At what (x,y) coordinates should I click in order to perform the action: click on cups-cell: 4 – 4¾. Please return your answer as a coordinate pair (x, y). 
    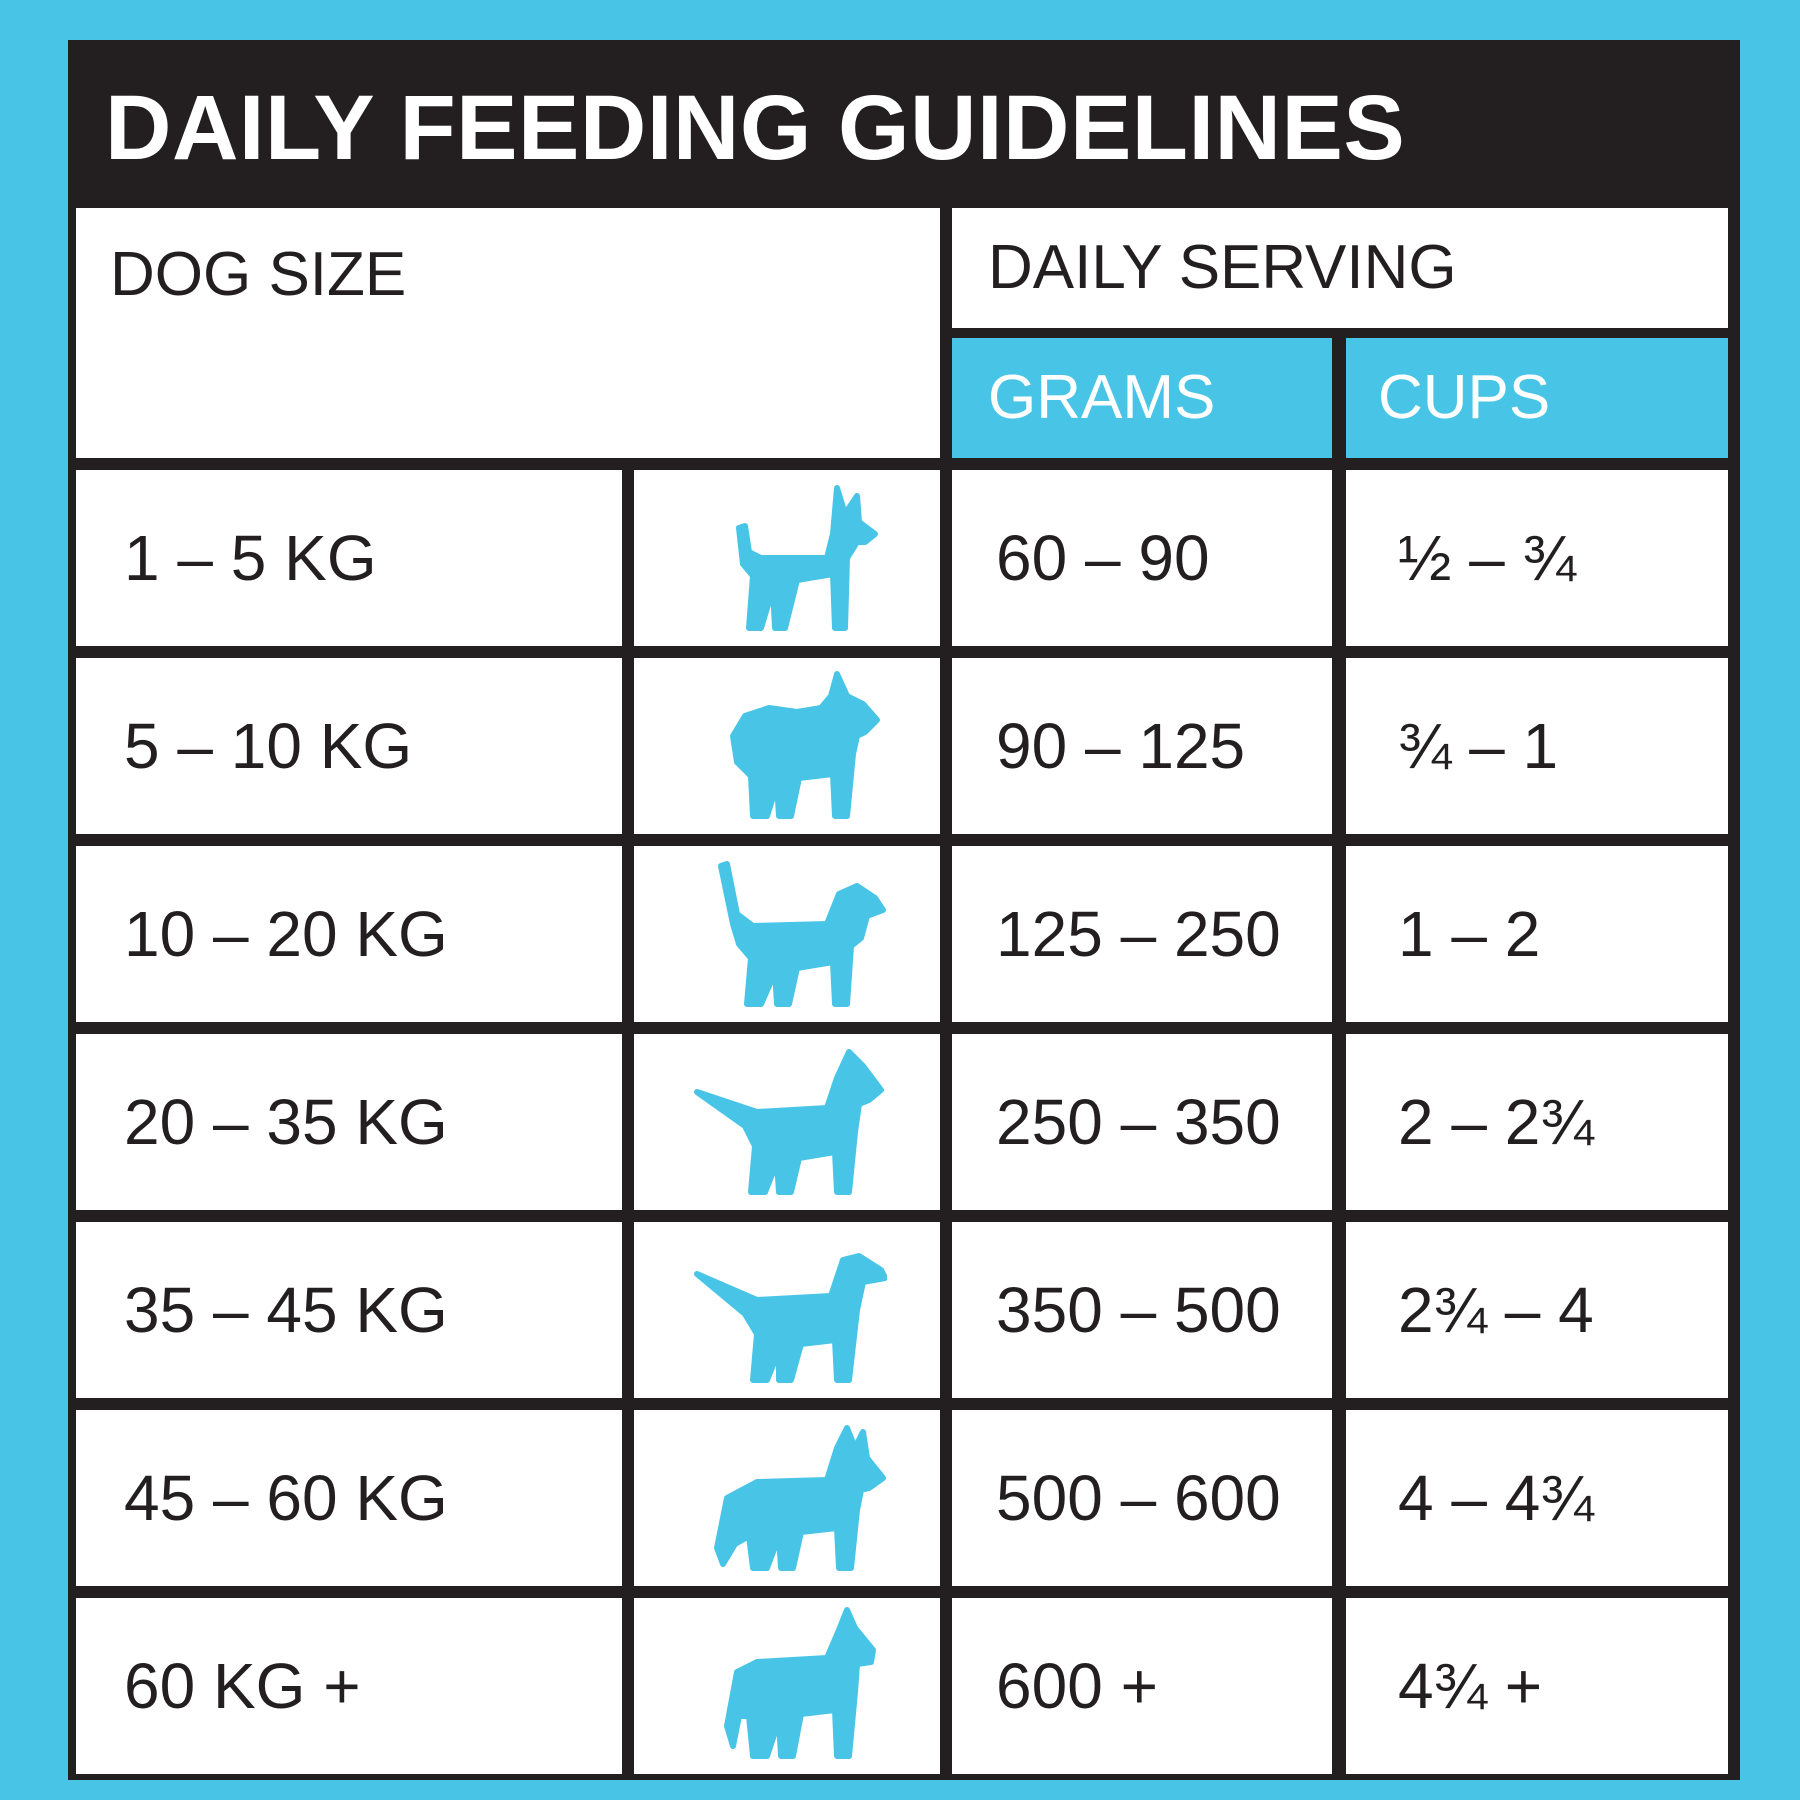
    Looking at the image, I should click on (1537, 1498).